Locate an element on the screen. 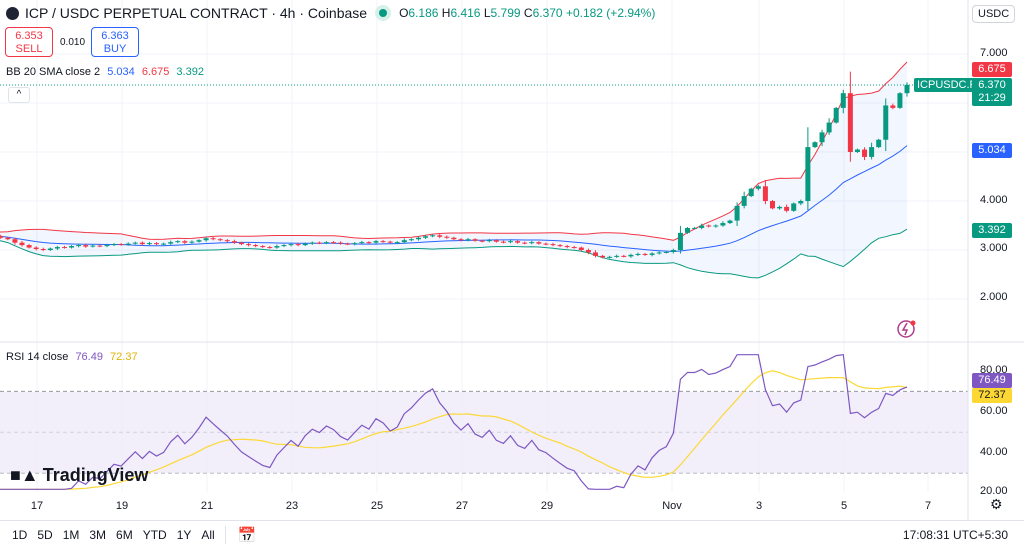 This screenshot has height=549, width=1024. time-label: Nov is located at coordinates (672, 506).